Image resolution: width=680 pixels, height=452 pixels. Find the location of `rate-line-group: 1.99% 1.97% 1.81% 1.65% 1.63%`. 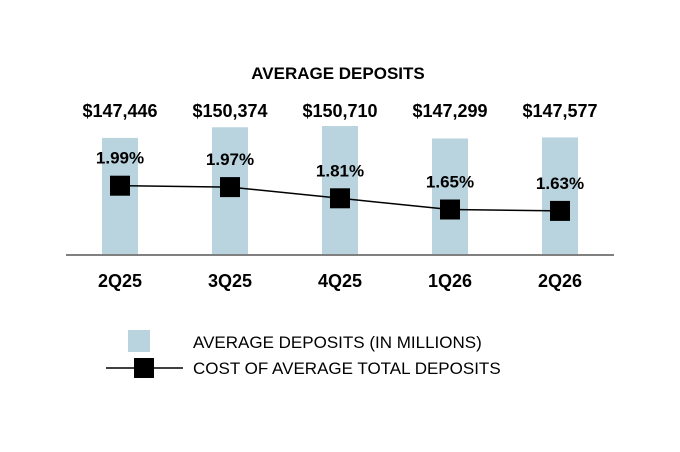

rate-line-group: 1.99% 1.97% 1.81% 1.65% 1.63% is located at coordinates (340, 185).